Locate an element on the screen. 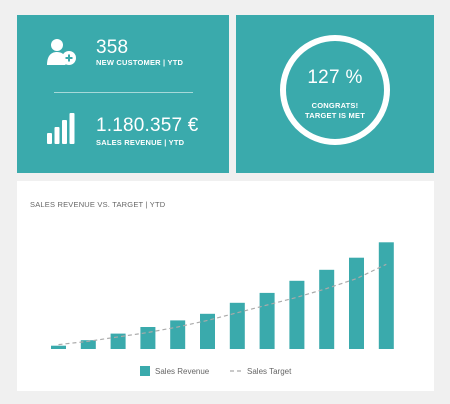  new-customers-value: 358 is located at coordinates (112, 47).